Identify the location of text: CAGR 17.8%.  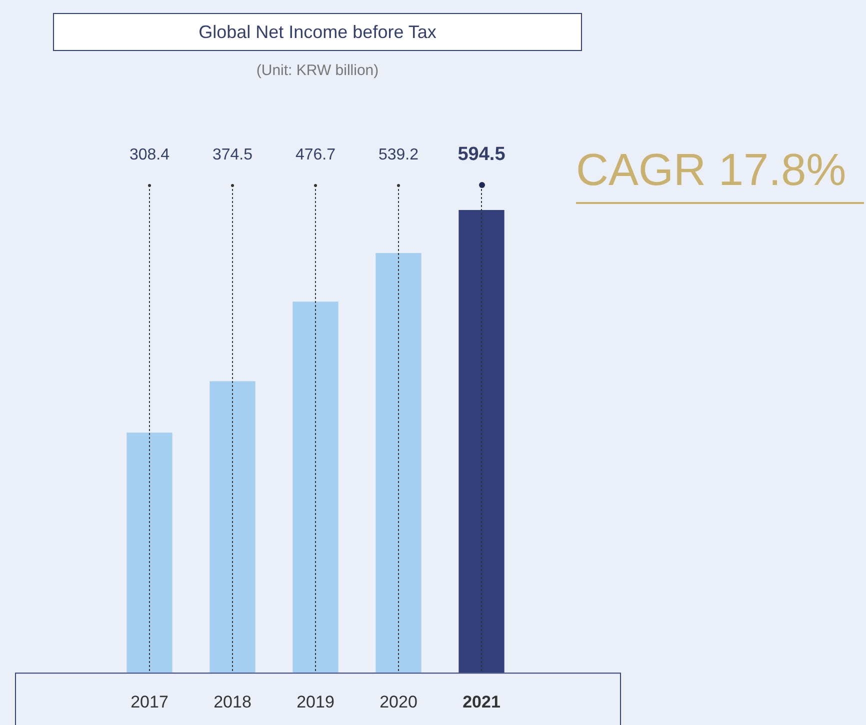
(720, 174).